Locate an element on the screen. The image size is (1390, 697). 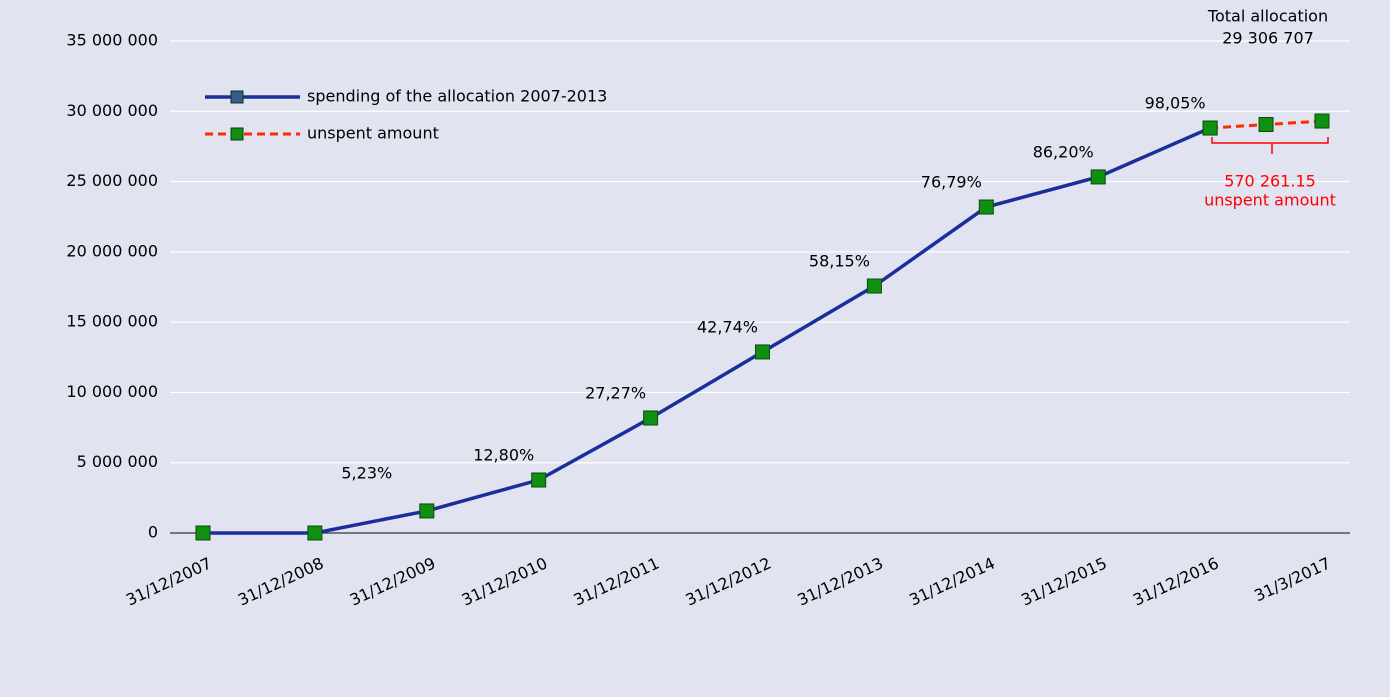
annotation-bracket is located at coordinates (1270, 145).